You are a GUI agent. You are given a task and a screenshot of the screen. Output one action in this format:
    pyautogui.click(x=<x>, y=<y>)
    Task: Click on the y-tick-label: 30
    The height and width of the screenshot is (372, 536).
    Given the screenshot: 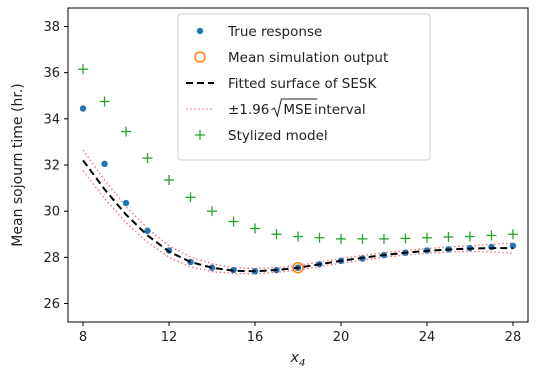 What is the action you would take?
    pyautogui.click(x=51, y=212)
    